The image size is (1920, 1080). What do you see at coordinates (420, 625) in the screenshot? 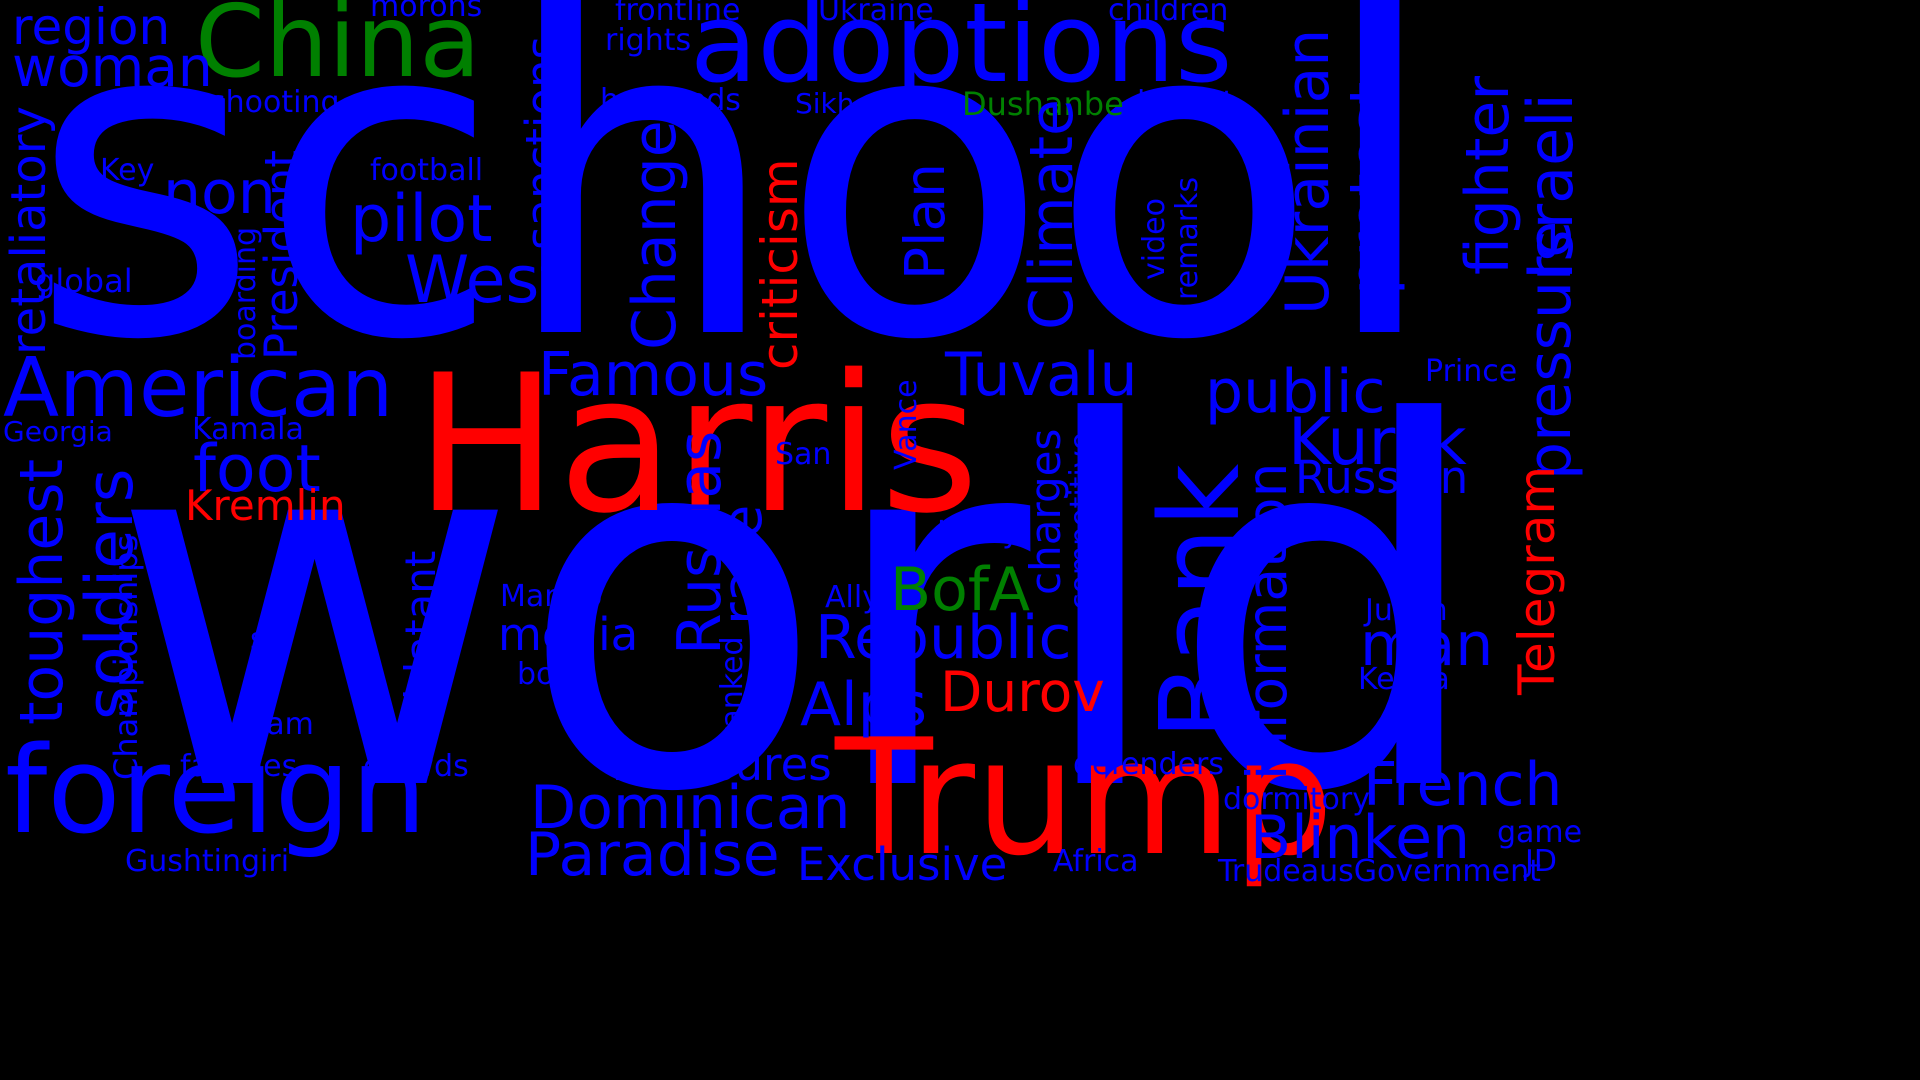
I see `word-blatant: blatant` at bounding box center [420, 625].